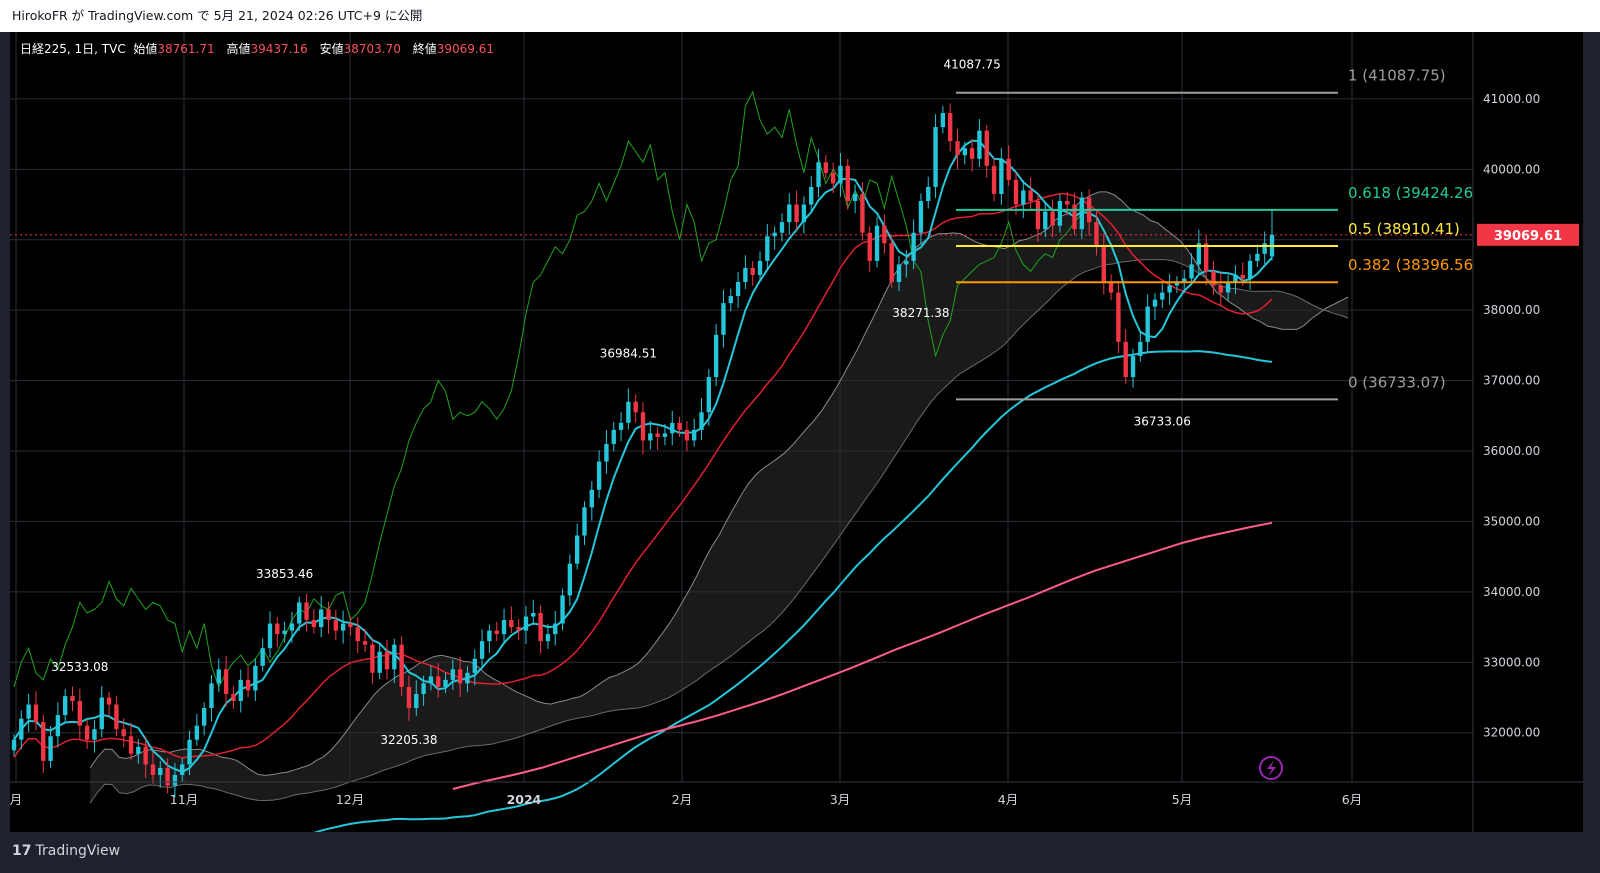  I want to click on last-price-tag, so click(1528, 234).